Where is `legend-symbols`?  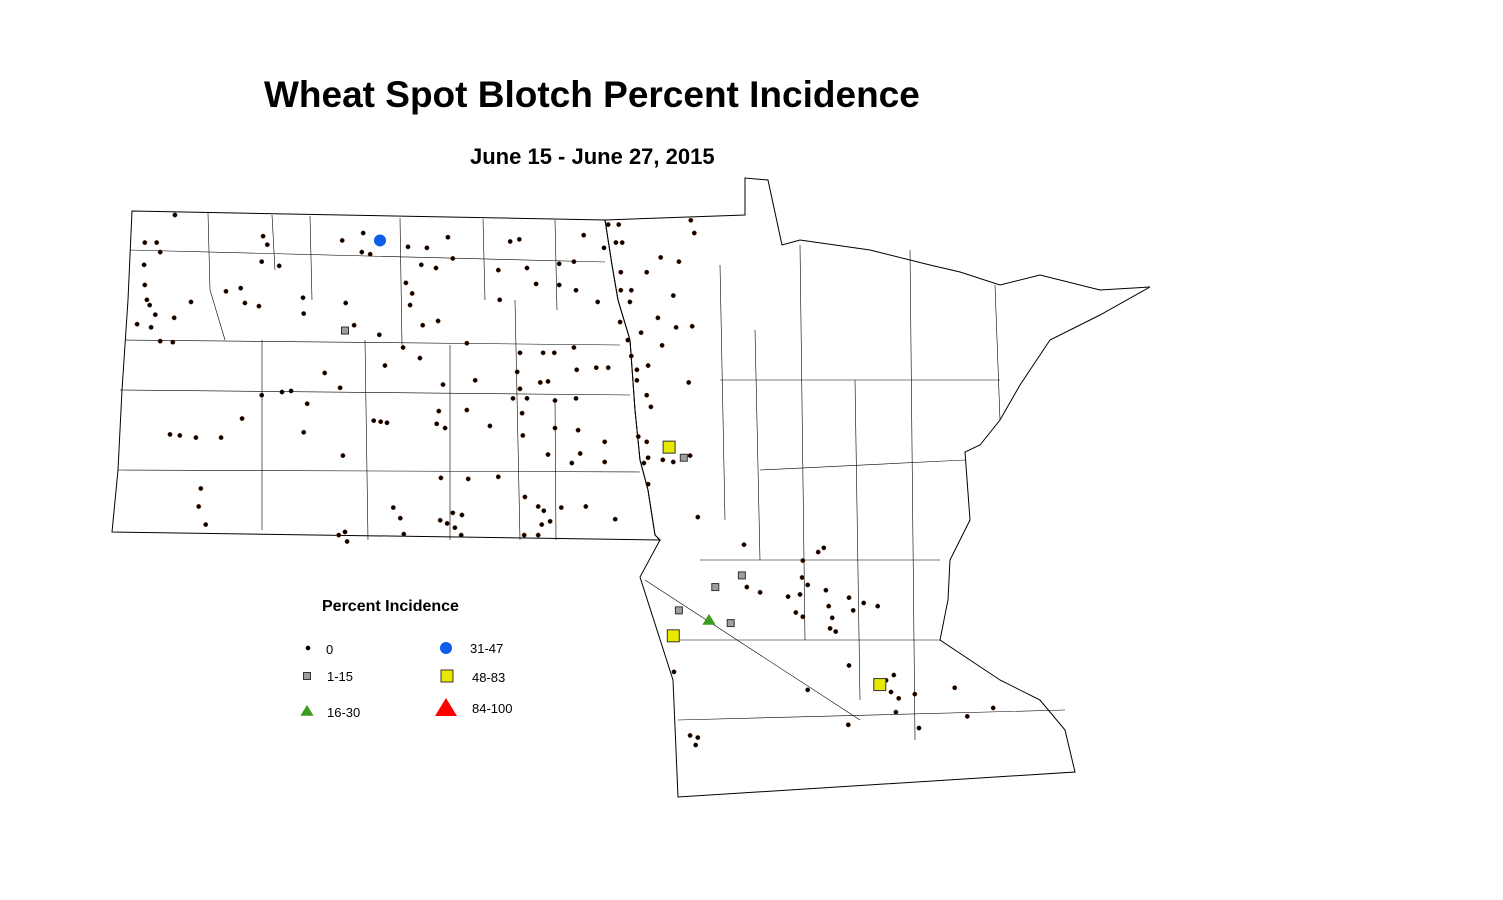 legend-symbols is located at coordinates (378, 679).